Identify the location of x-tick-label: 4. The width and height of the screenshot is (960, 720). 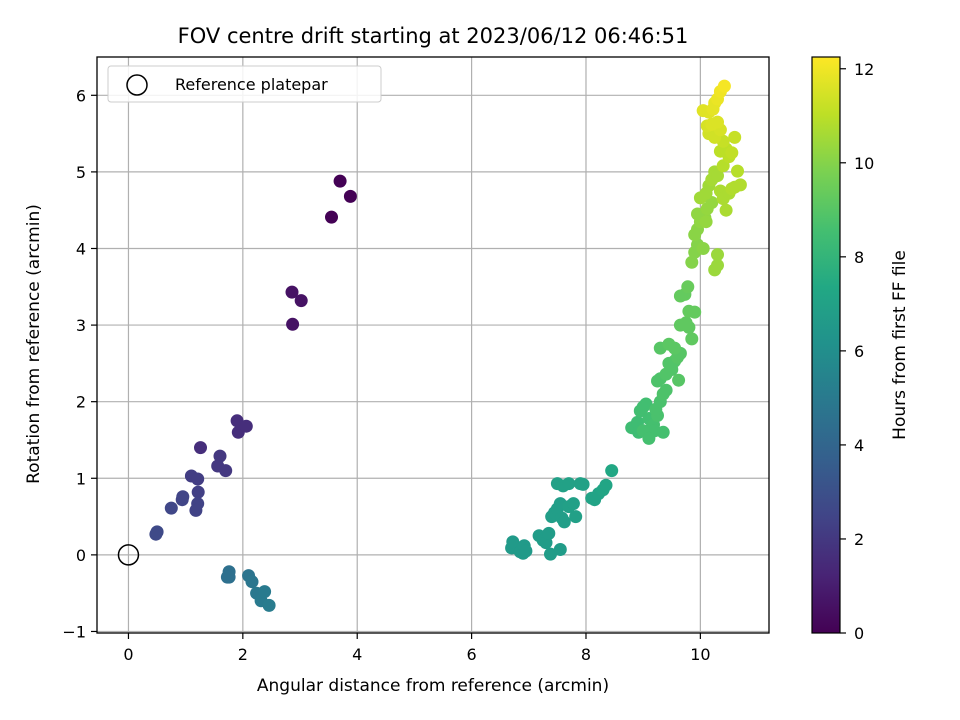
(357, 654).